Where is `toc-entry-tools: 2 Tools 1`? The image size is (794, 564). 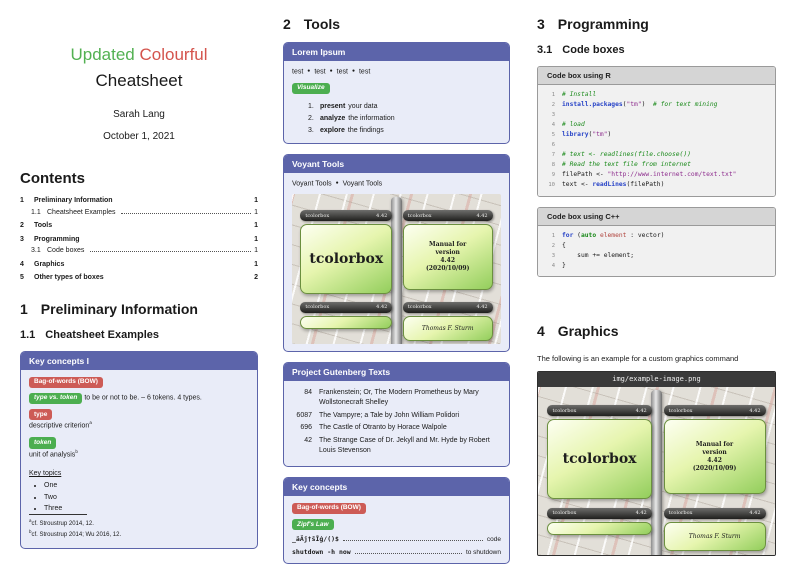
toc-entry-tools: 2 Tools 1 is located at coordinates (139, 226).